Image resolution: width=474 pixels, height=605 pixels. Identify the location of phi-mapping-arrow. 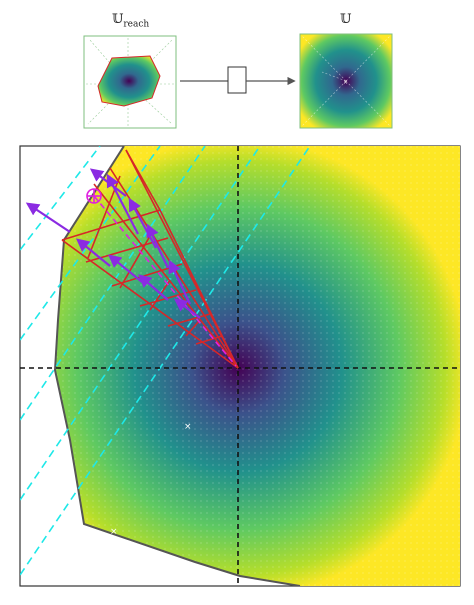
(238, 80).